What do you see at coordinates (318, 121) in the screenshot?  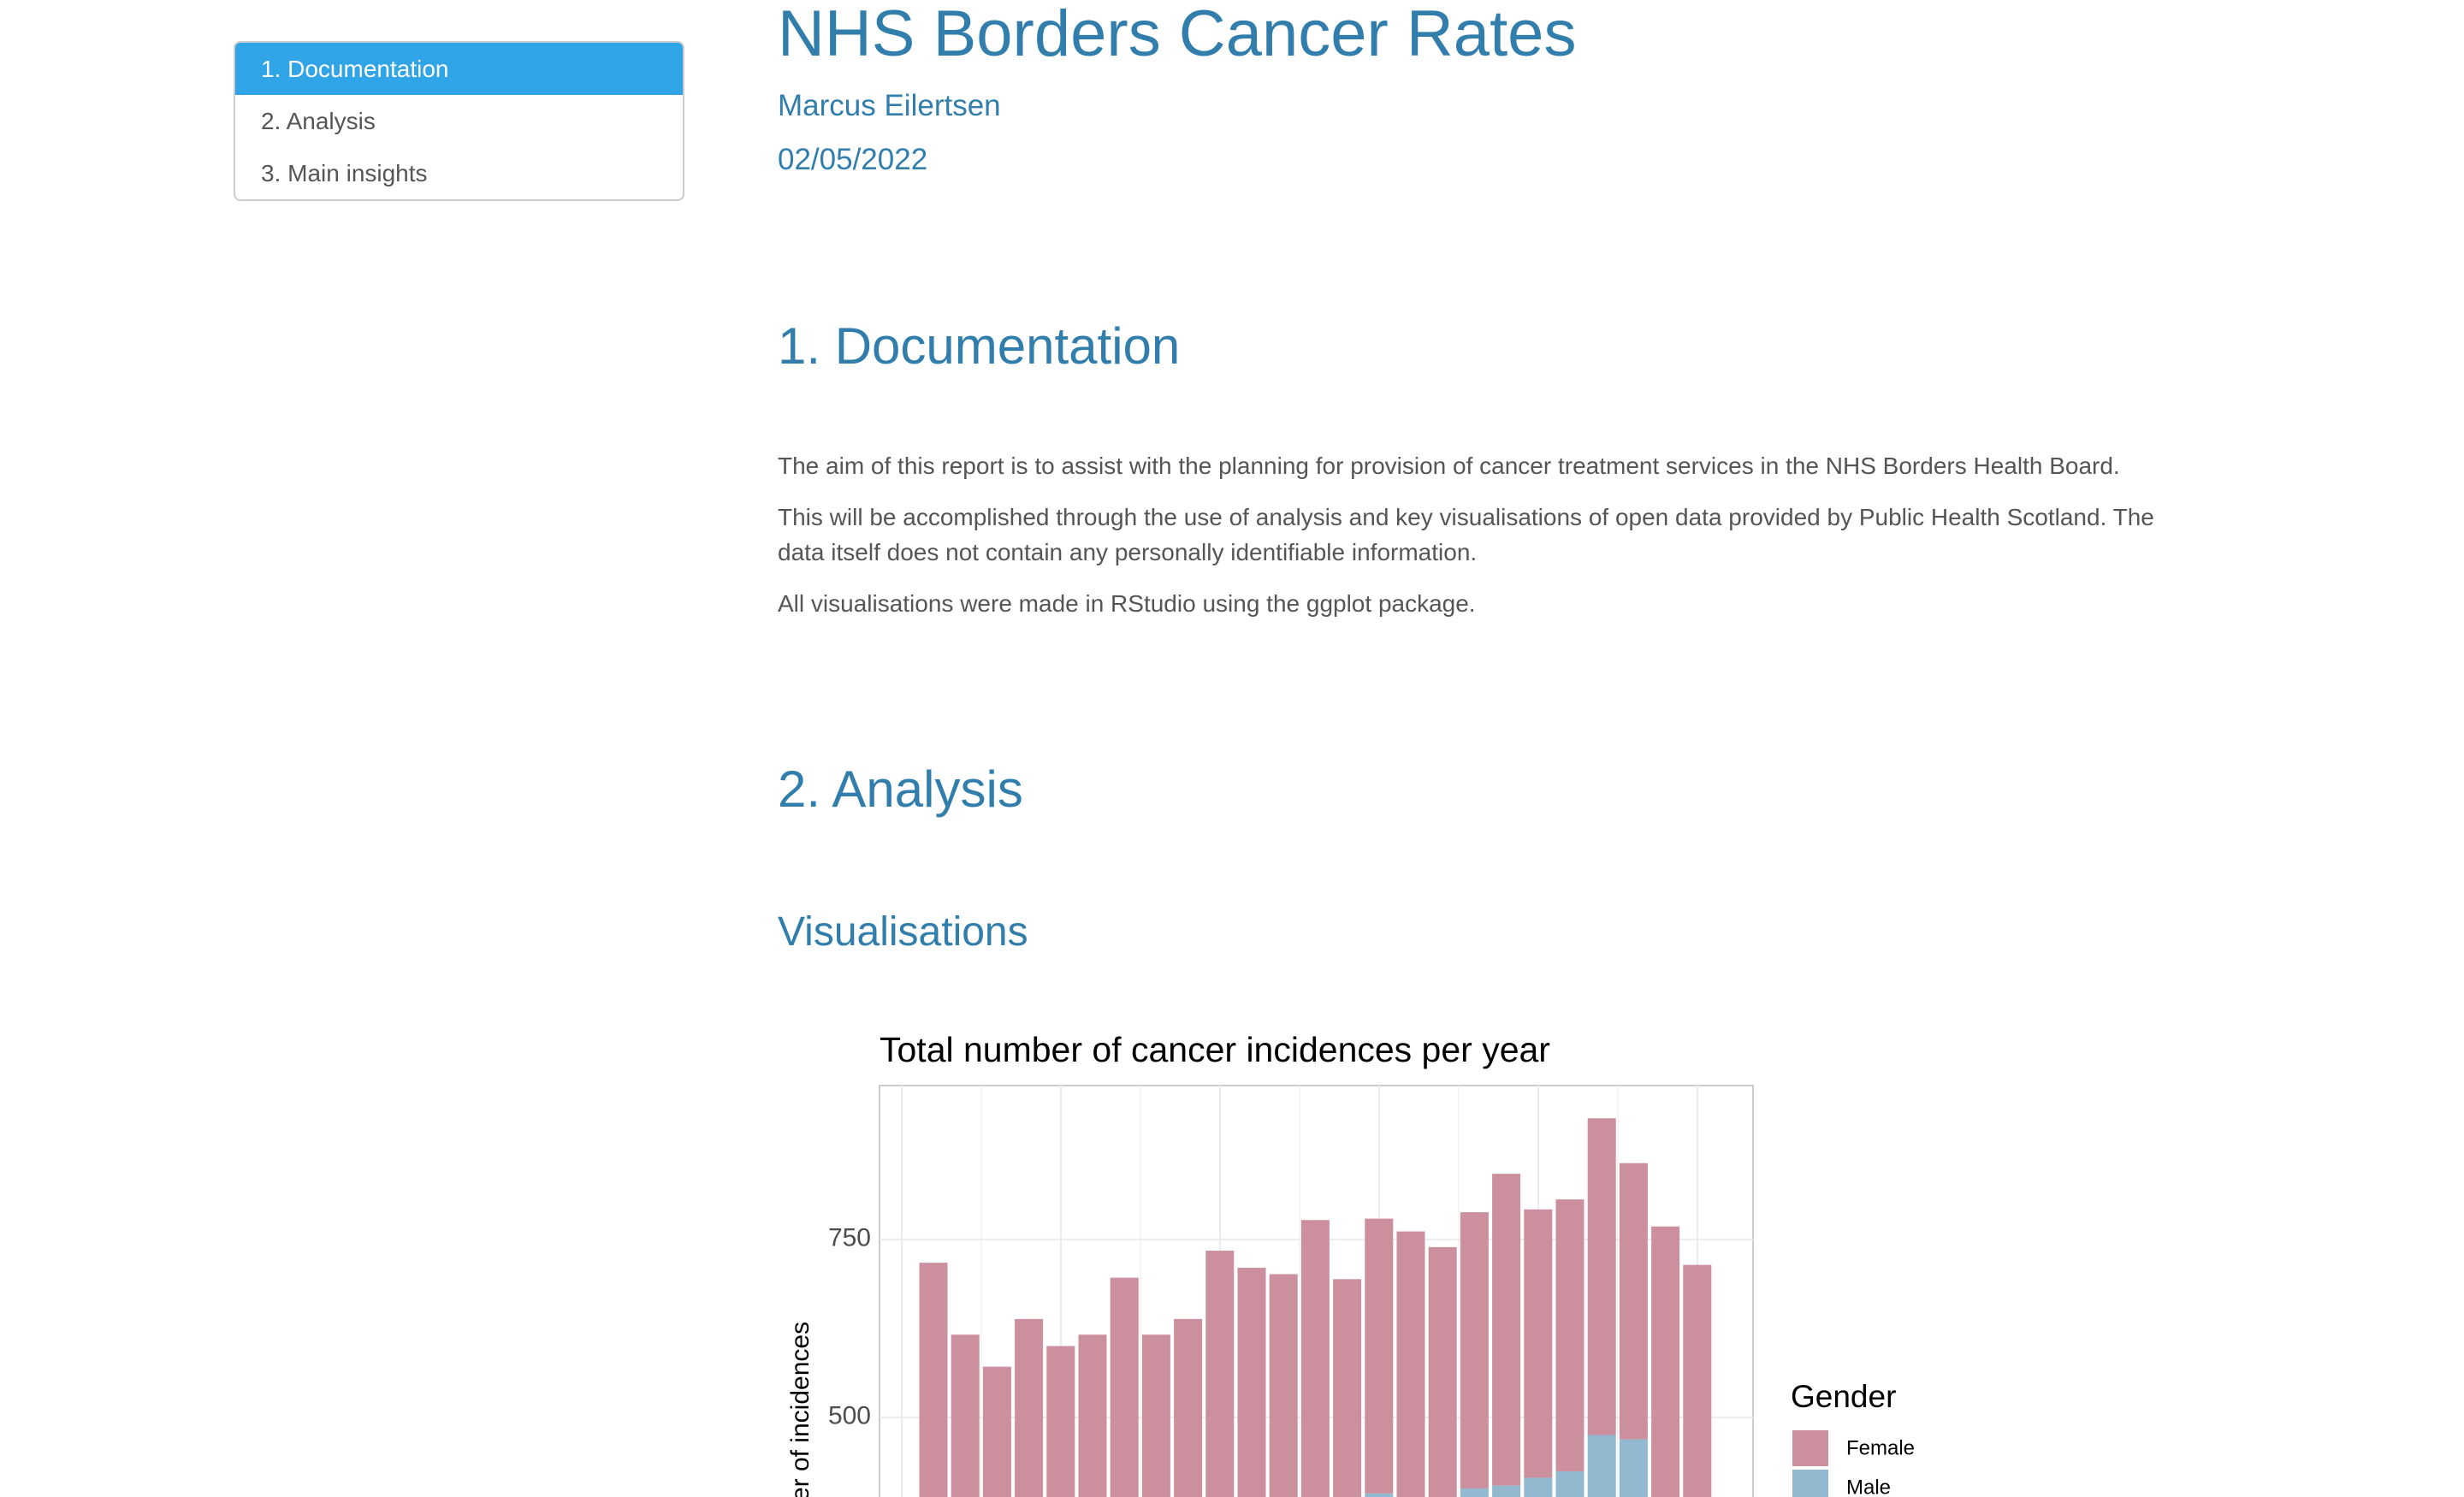 I see `toc-item: 2. Analysis` at bounding box center [318, 121].